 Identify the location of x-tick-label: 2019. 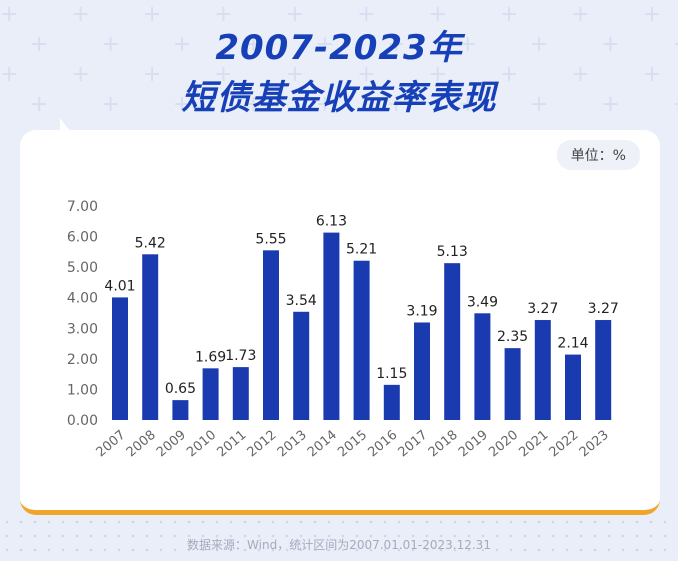
(473, 444).